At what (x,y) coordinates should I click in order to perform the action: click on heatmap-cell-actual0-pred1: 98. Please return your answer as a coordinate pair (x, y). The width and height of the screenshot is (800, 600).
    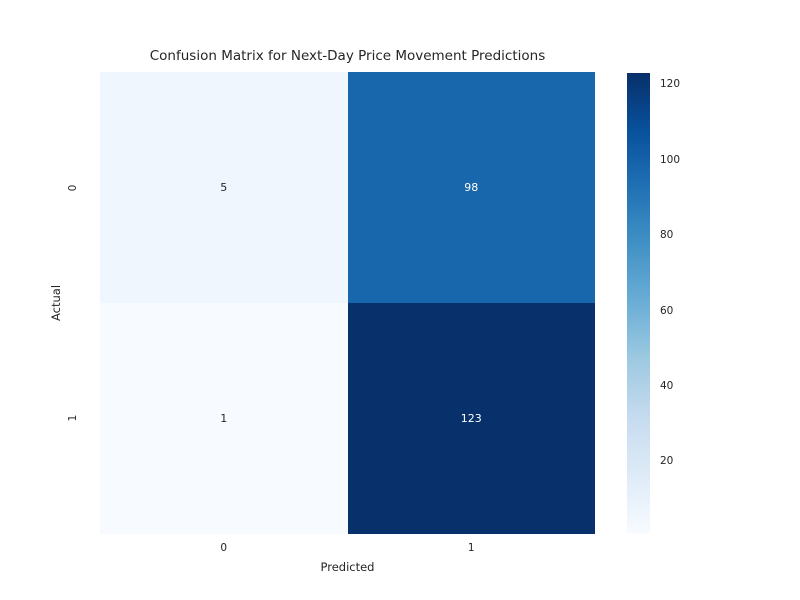
    Looking at the image, I should click on (471, 187).